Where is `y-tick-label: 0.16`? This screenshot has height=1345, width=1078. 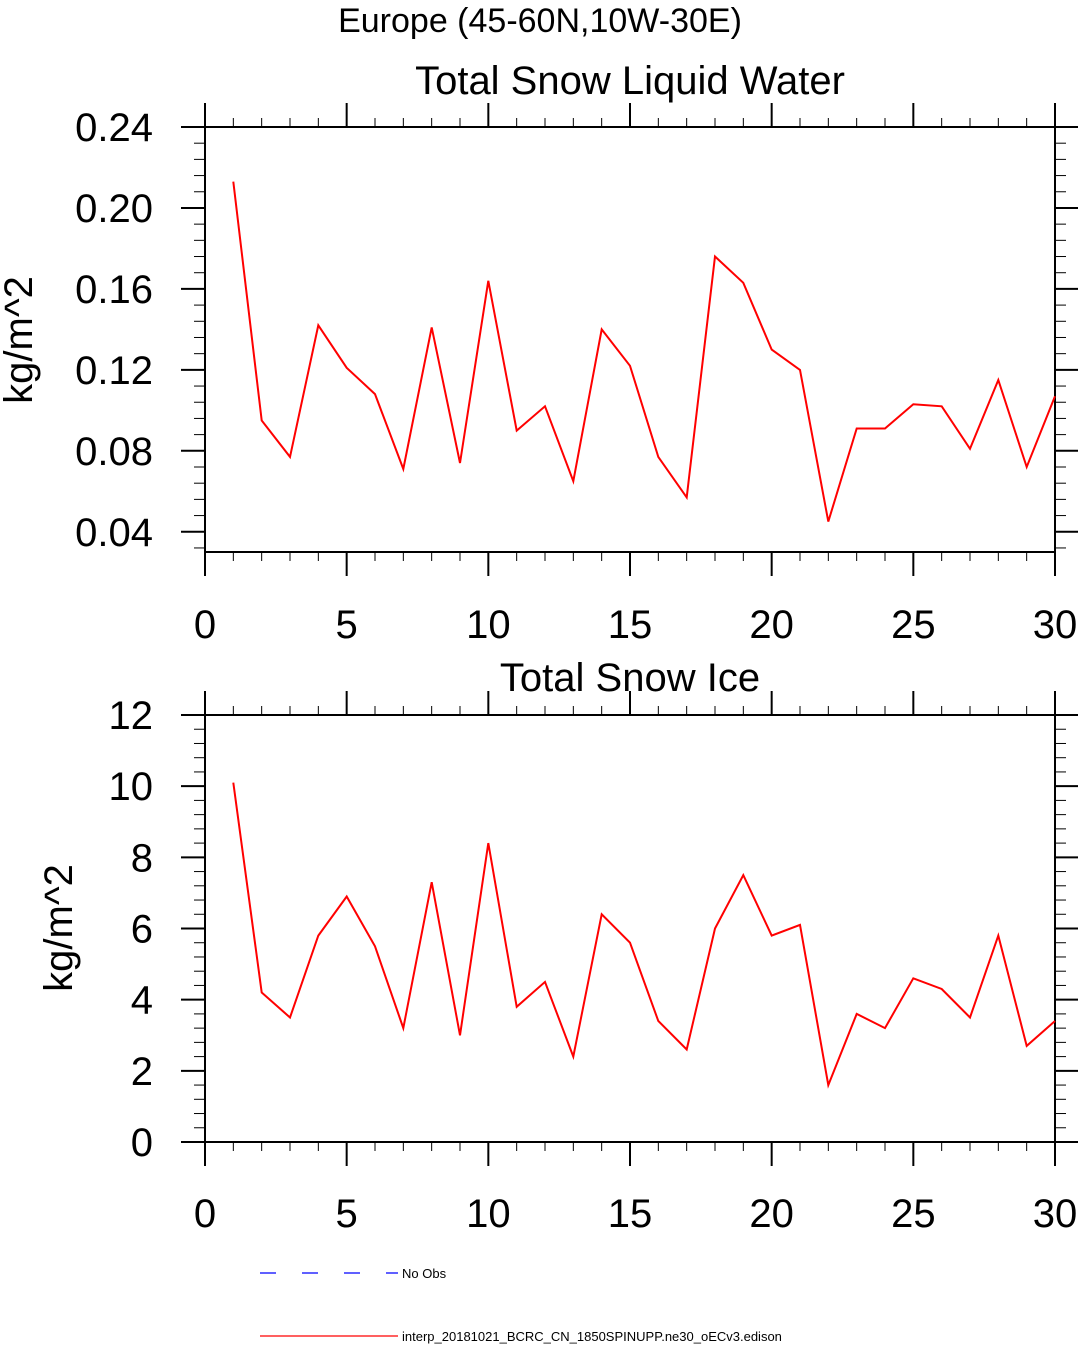 y-tick-label: 0.16 is located at coordinates (114, 290).